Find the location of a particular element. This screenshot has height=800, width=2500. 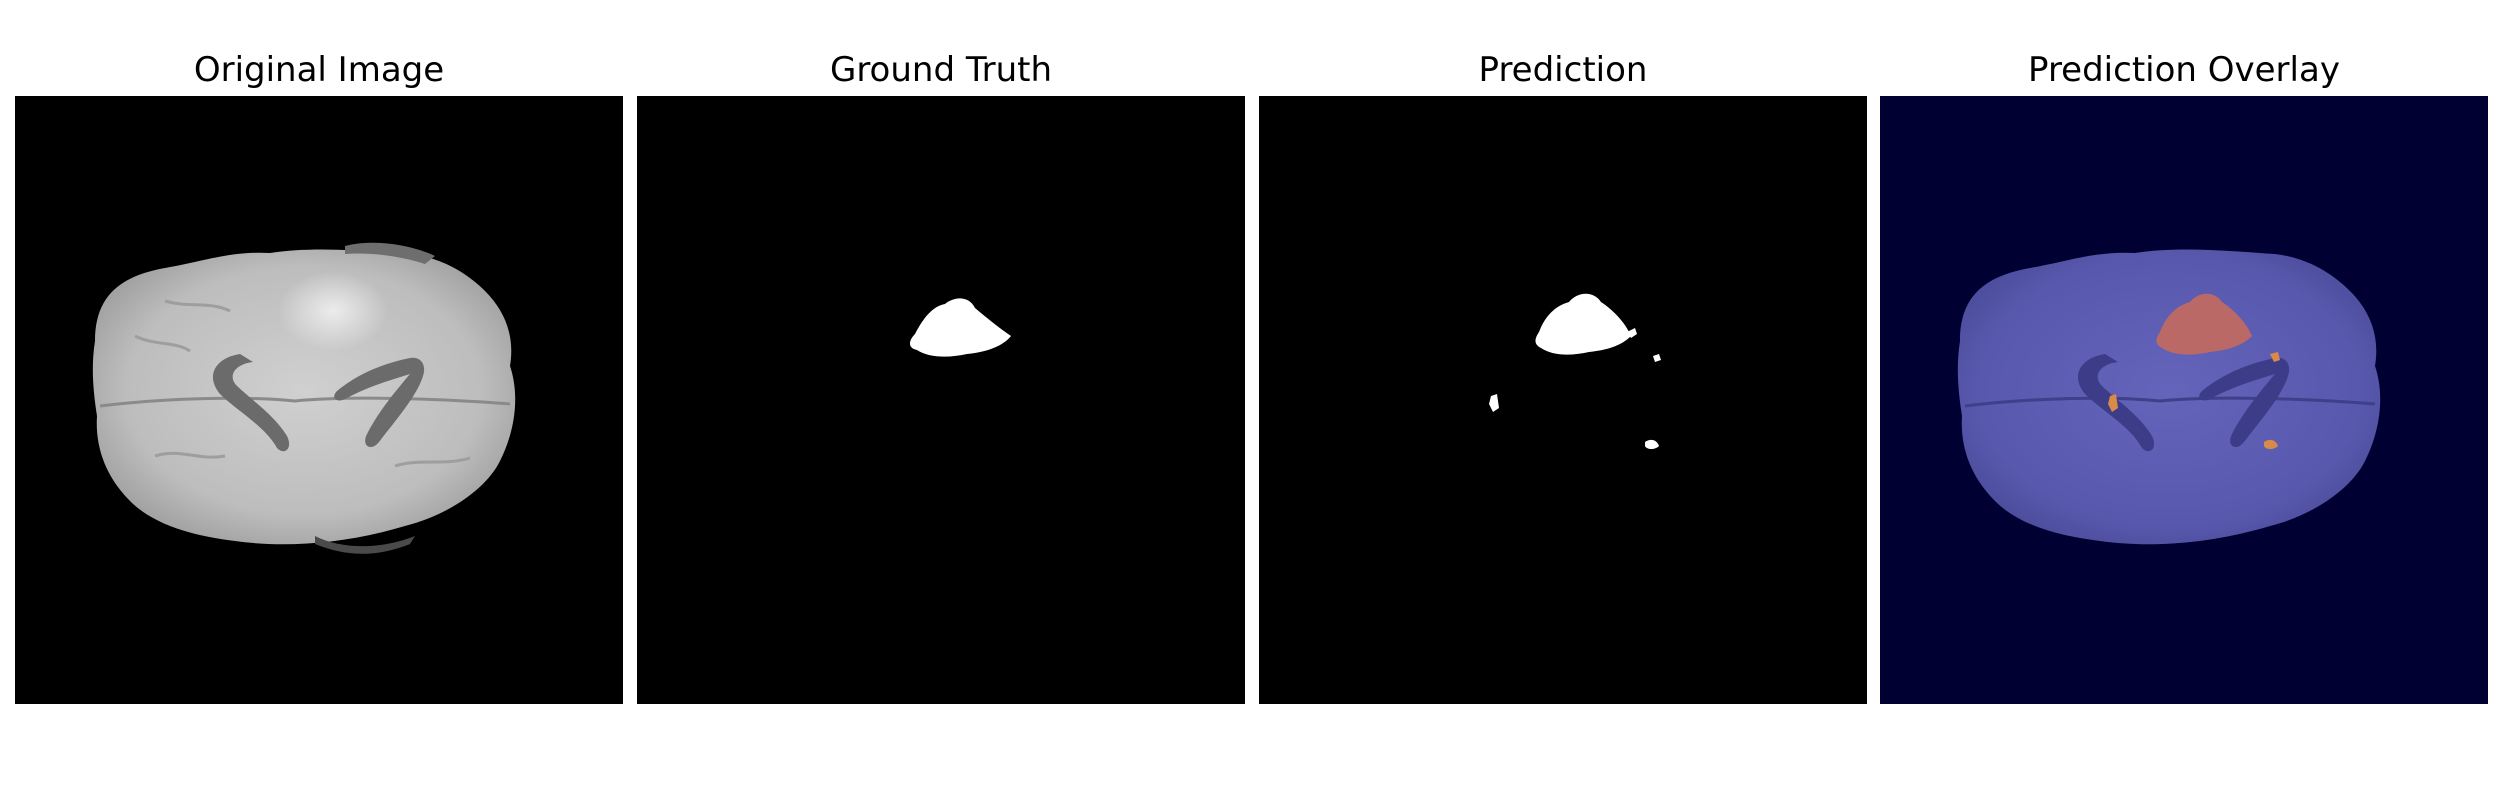

panel-title-original-image: Original Image is located at coordinates (319, 70).